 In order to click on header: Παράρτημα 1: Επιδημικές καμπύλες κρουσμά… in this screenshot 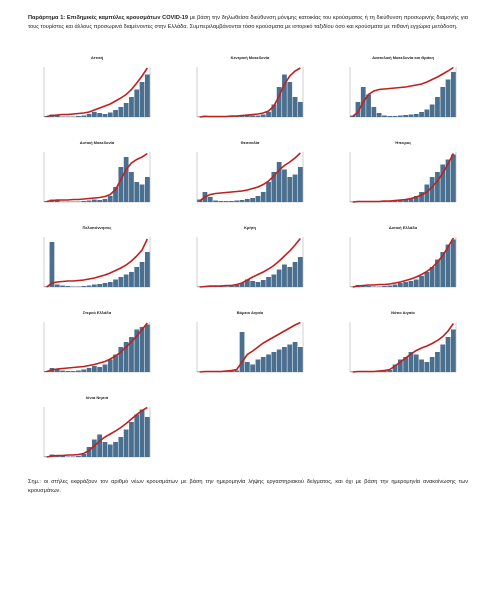, I will do `click(248, 23)`.